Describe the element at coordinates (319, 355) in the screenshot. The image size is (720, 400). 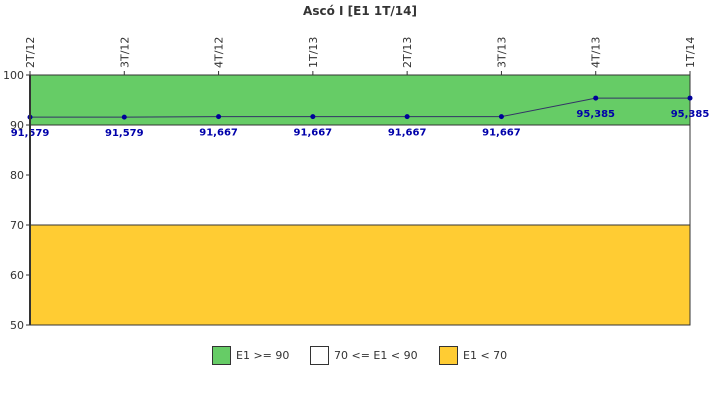
I see `legend-swatch-white` at that location.